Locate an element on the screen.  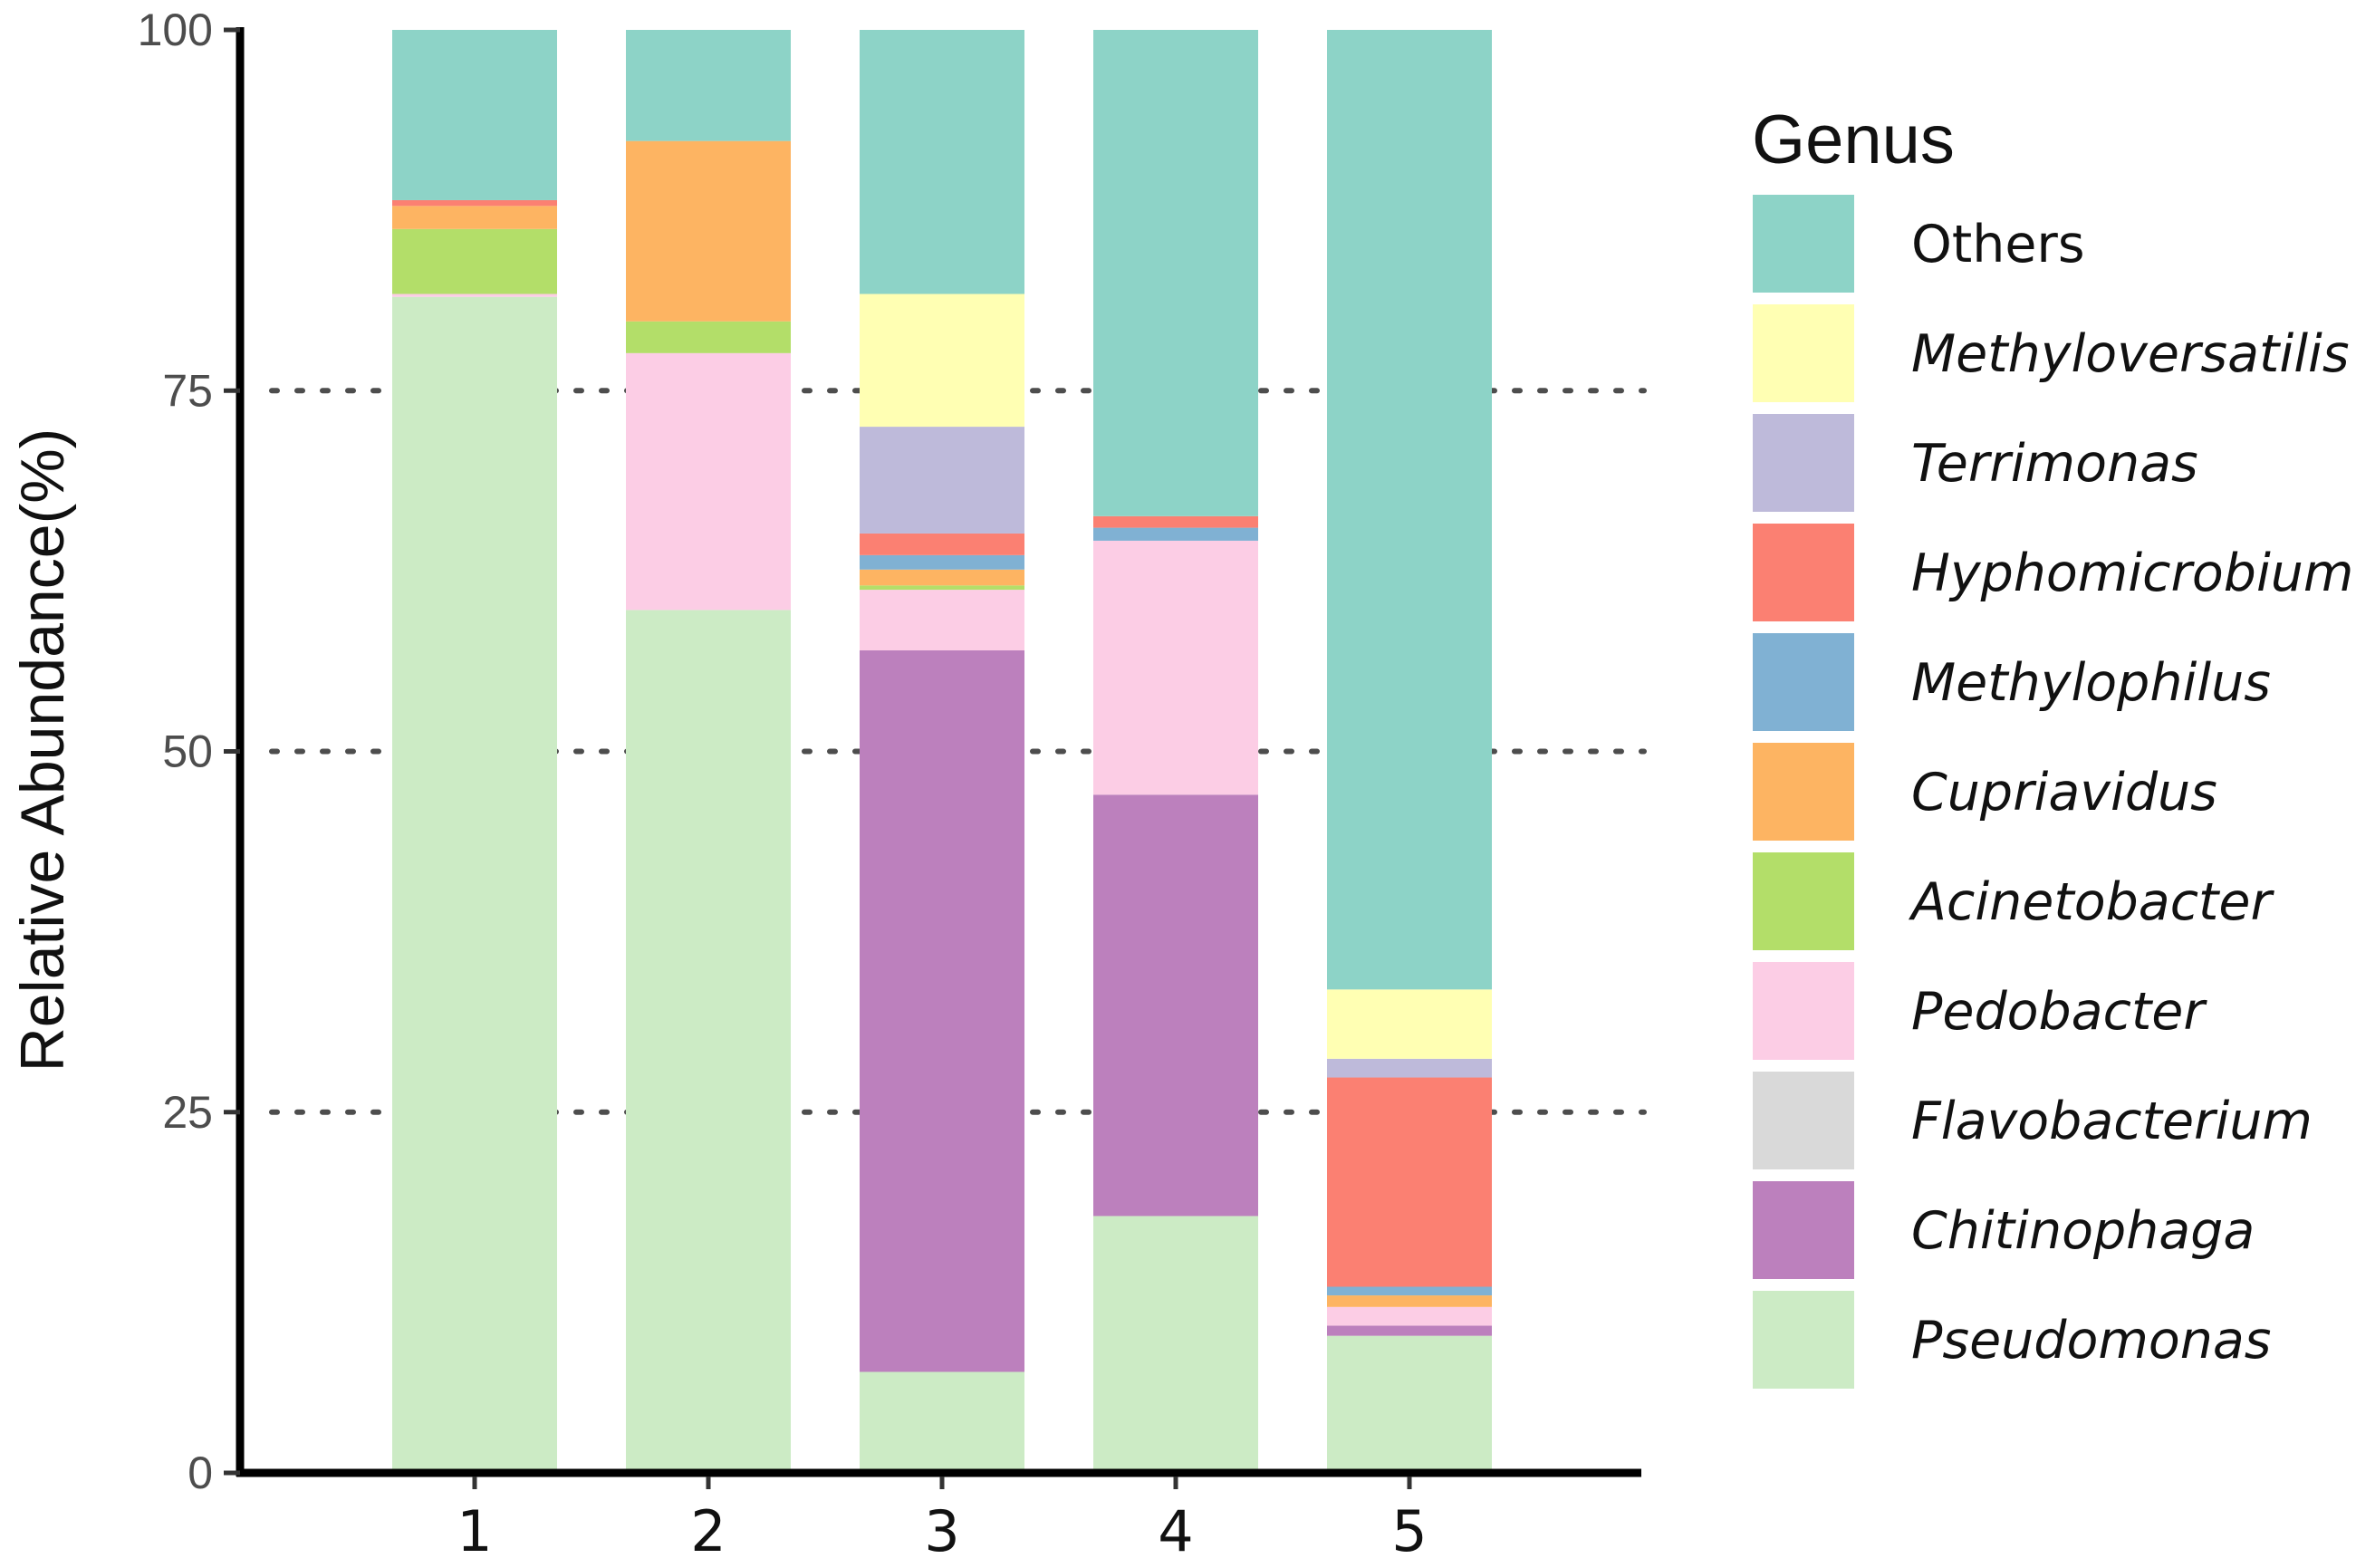
legend-label-chitinophaga: Chitinophaga is located at coordinates (2083, 1231).